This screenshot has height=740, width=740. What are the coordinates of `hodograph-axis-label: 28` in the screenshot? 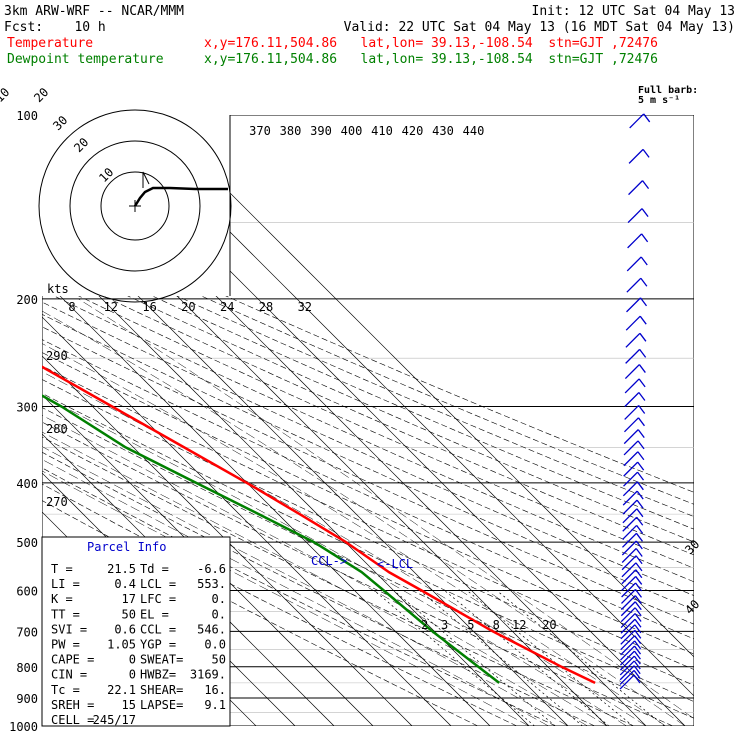 It's located at (266, 307).